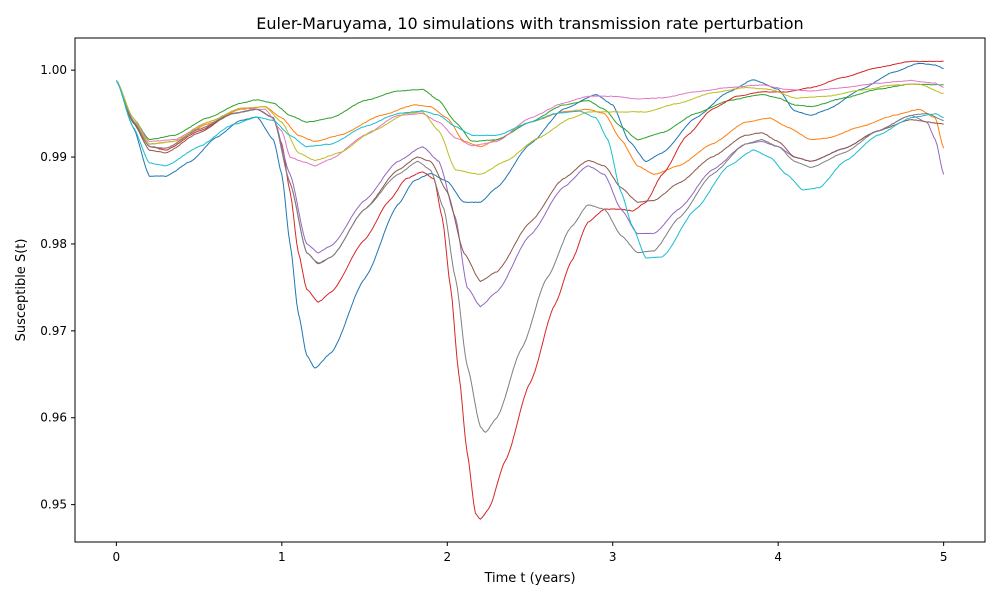 The image size is (1000, 604). Describe the element at coordinates (53, 70) in the screenshot. I see `y-tick-label: 1.00` at that location.